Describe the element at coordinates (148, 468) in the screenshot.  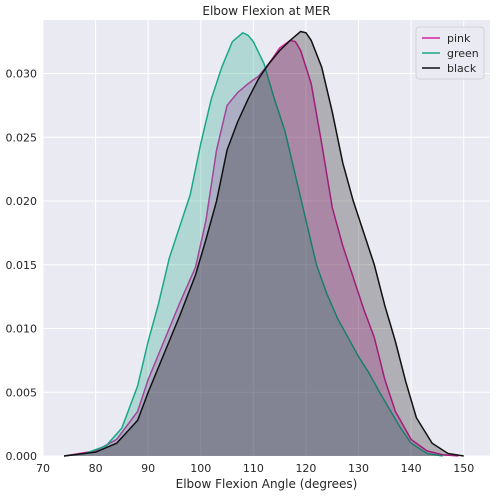
I see `x-tick-label: 90` at that location.